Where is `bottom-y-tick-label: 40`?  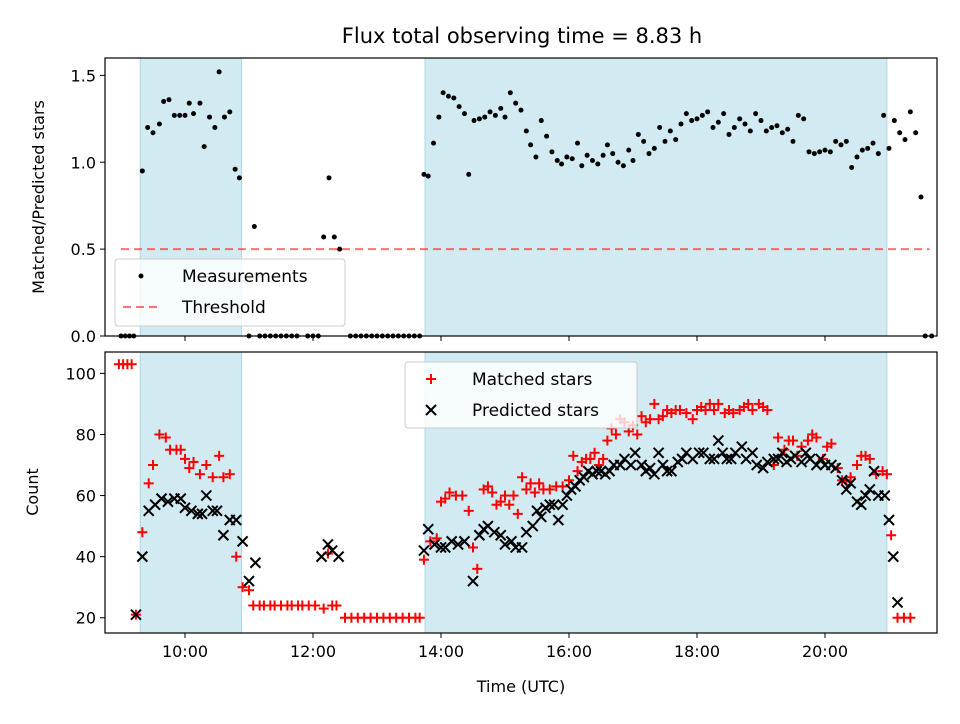 bottom-y-tick-label: 40 is located at coordinates (86, 557).